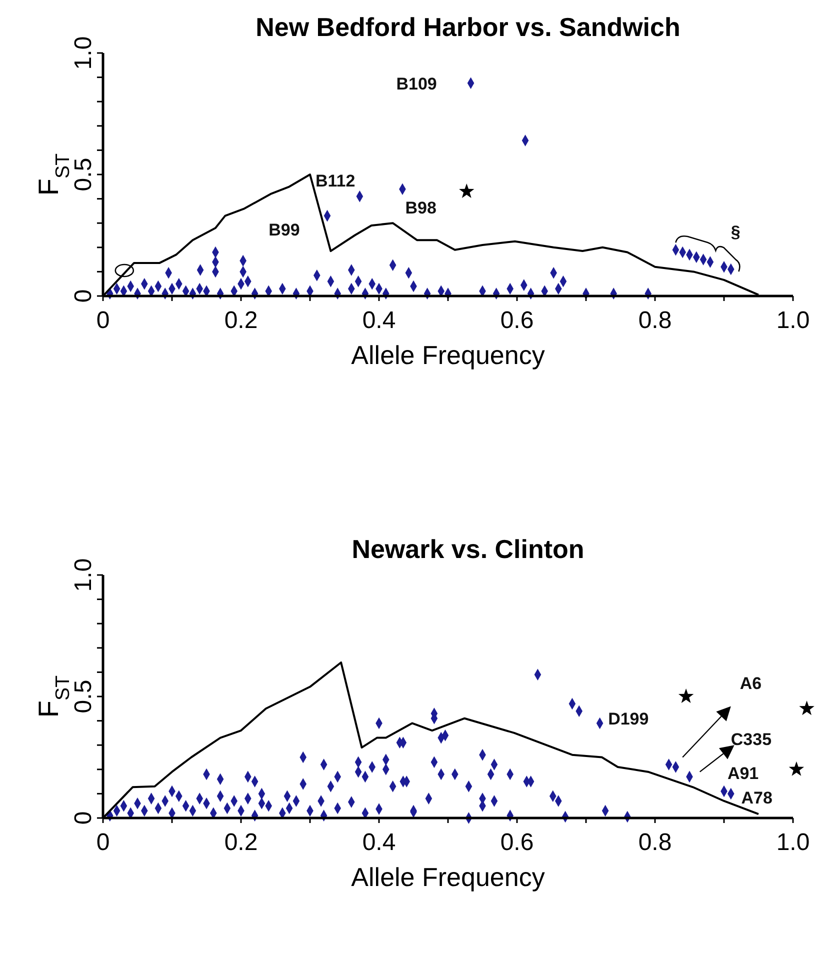 The width and height of the screenshot is (828, 973). I want to click on chart-title: Newark vs. Clinton, so click(468, 549).